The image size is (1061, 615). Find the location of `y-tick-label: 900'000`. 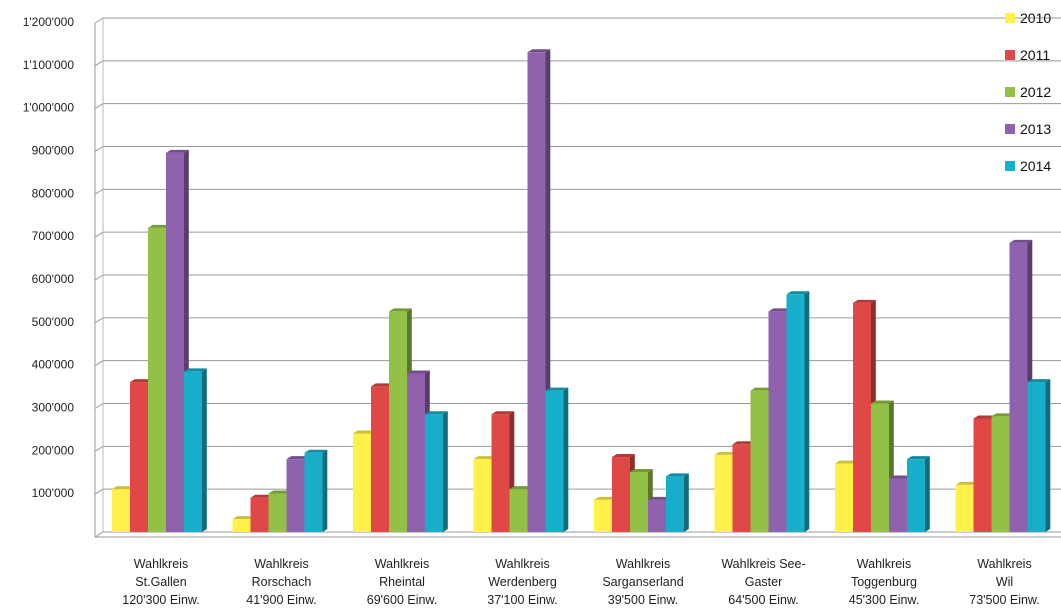

y-tick-label: 900'000 is located at coordinates (53, 151).